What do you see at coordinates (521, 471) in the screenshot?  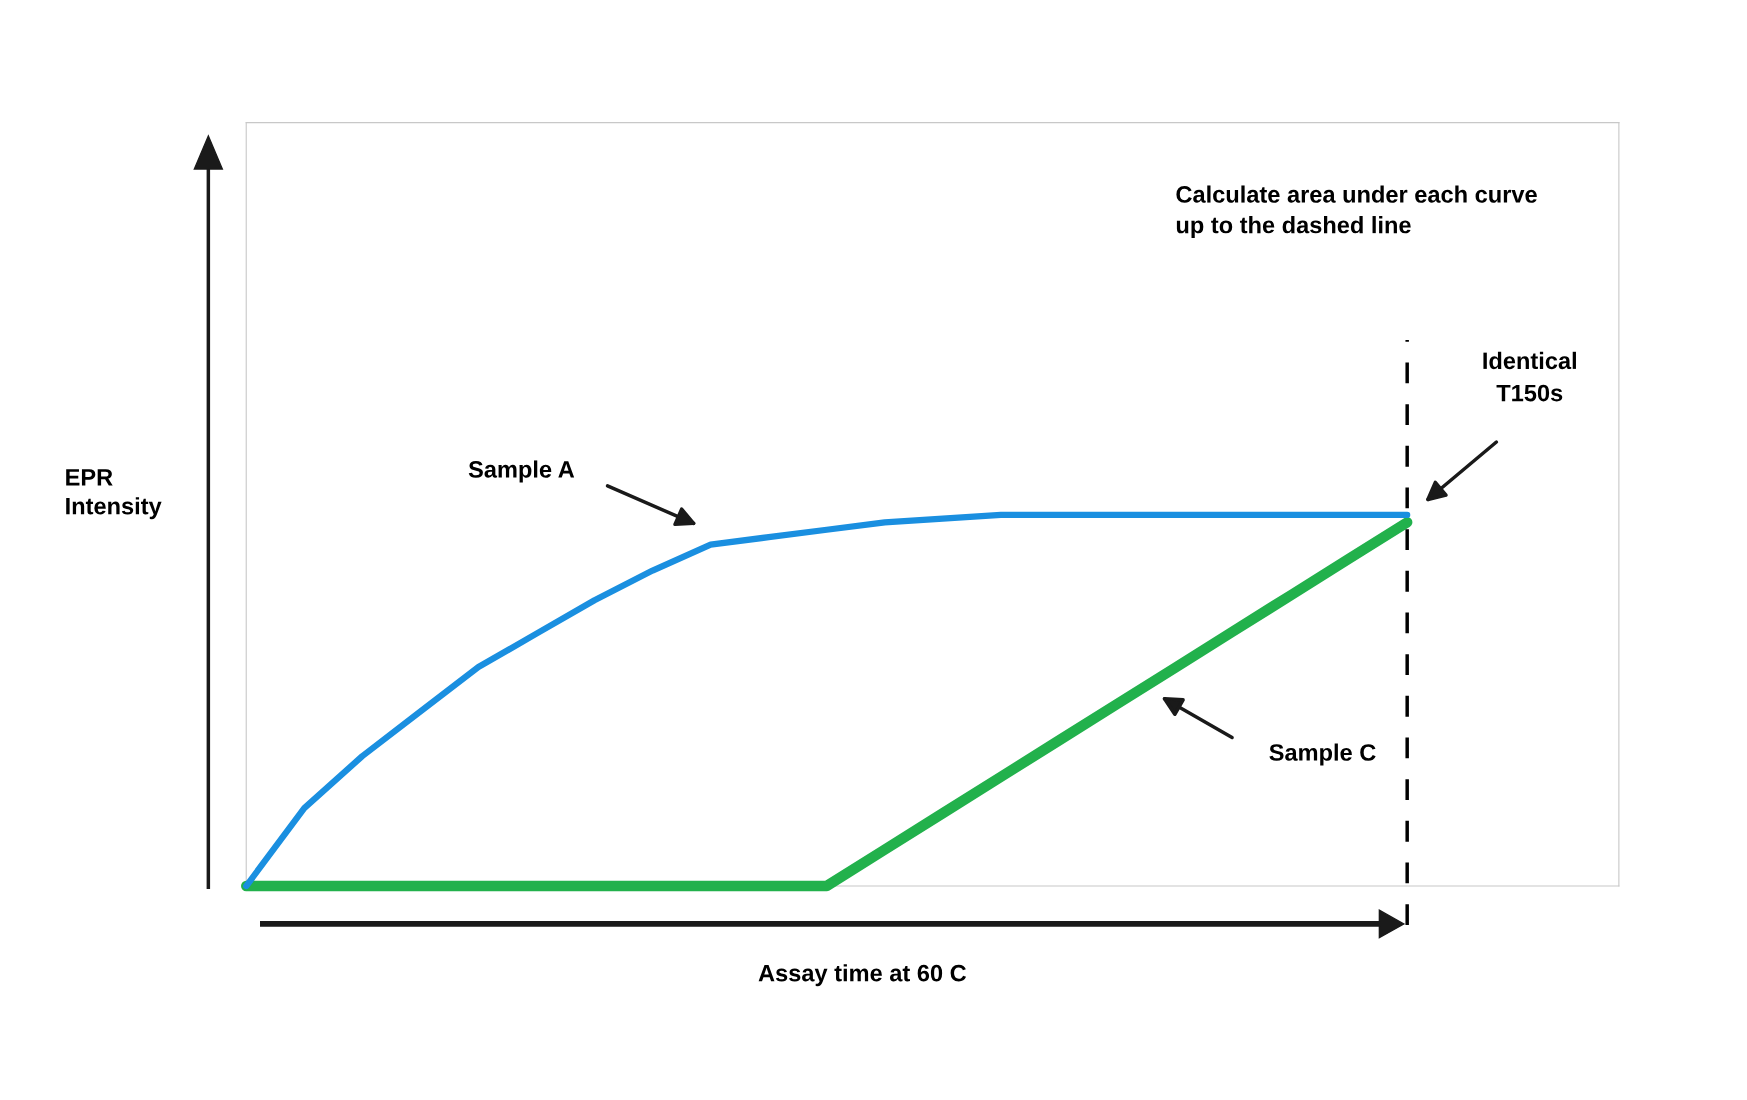 I see `text: Sample A` at bounding box center [521, 471].